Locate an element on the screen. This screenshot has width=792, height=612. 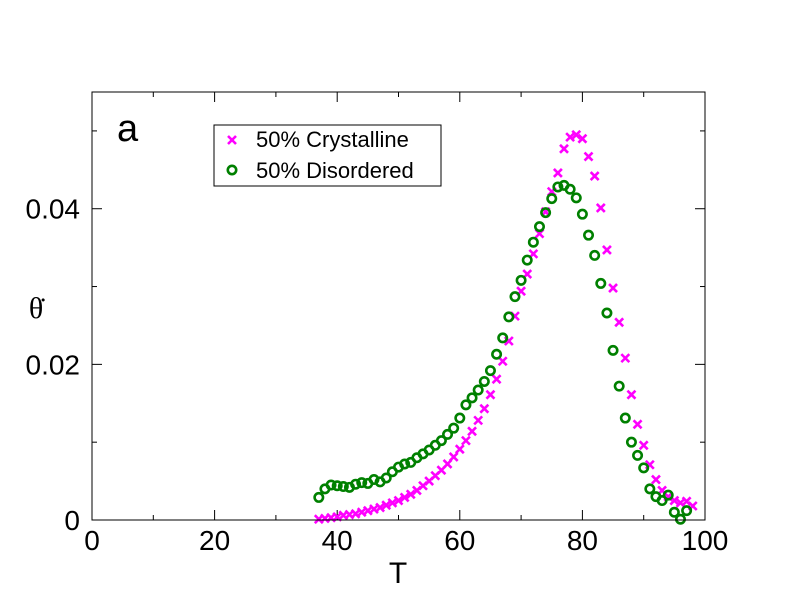
y-axis-label: θ̇ is located at coordinates (37, 308).